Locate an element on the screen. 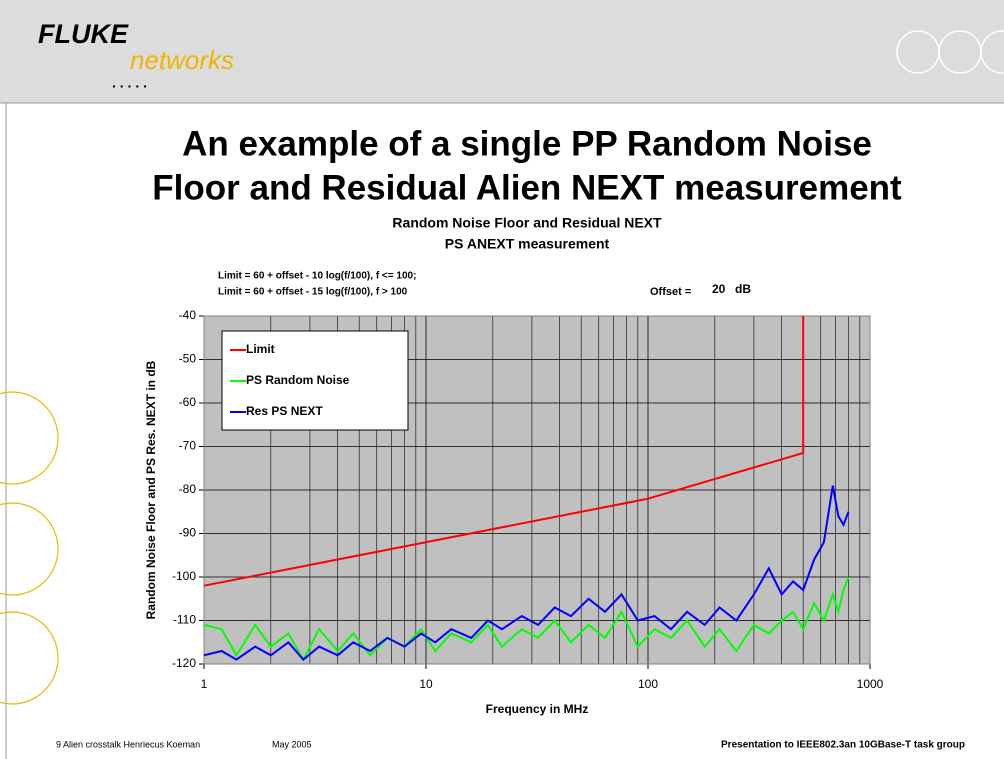  logo-sub: networks is located at coordinates (182, 60).